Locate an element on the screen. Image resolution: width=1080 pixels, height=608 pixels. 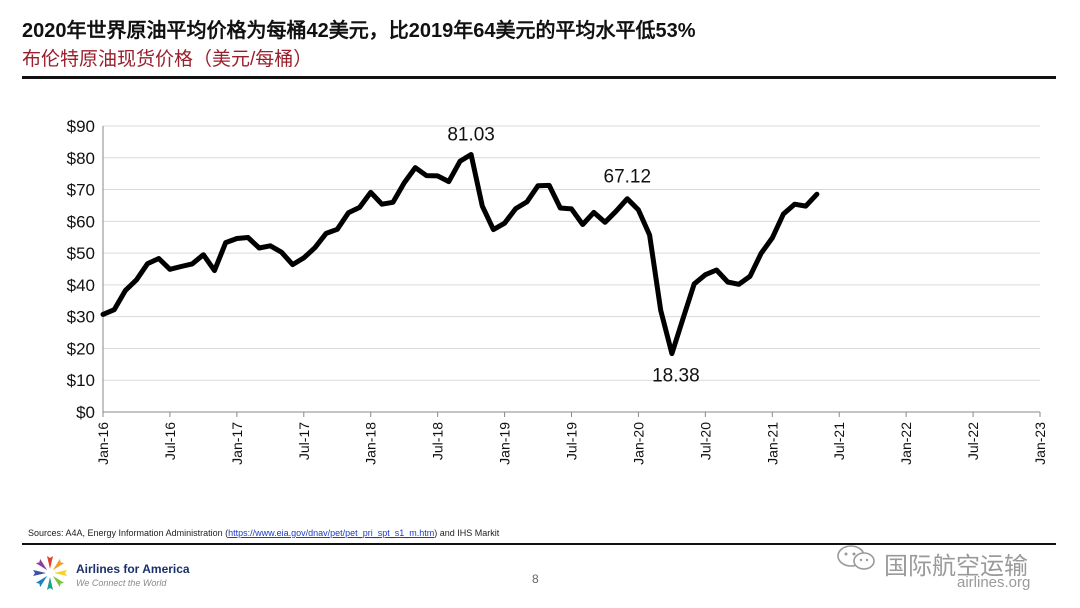
y-tick-label: $50 is located at coordinates (81, 253).